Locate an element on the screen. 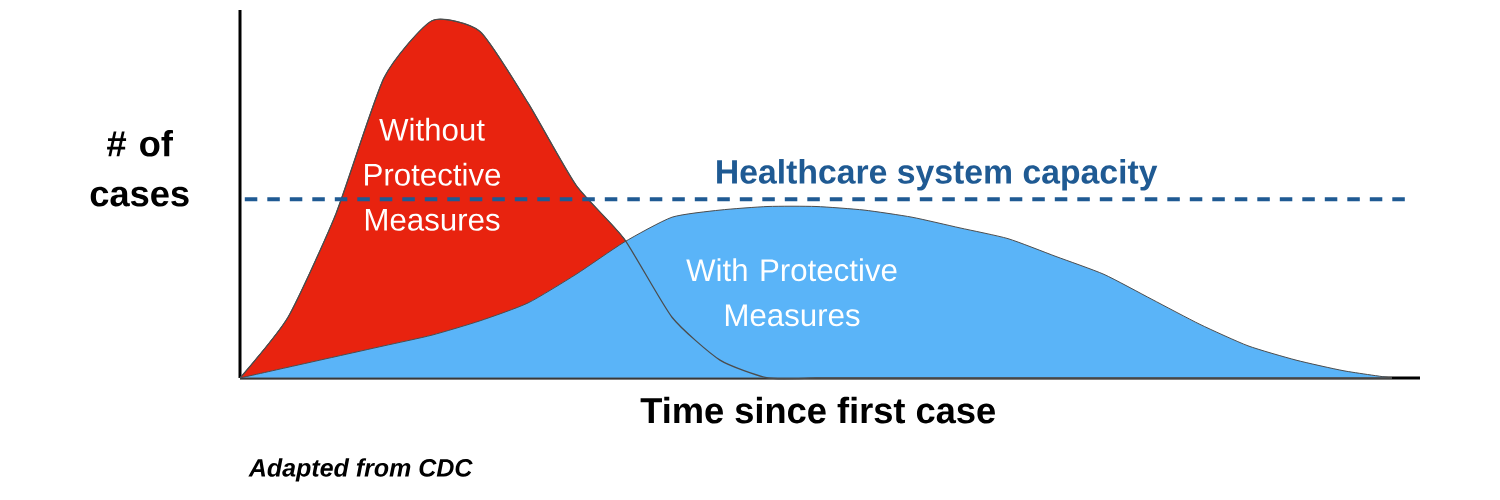 This screenshot has width=1500, height=500. series-label: Without Protective Measures is located at coordinates (433, 174).